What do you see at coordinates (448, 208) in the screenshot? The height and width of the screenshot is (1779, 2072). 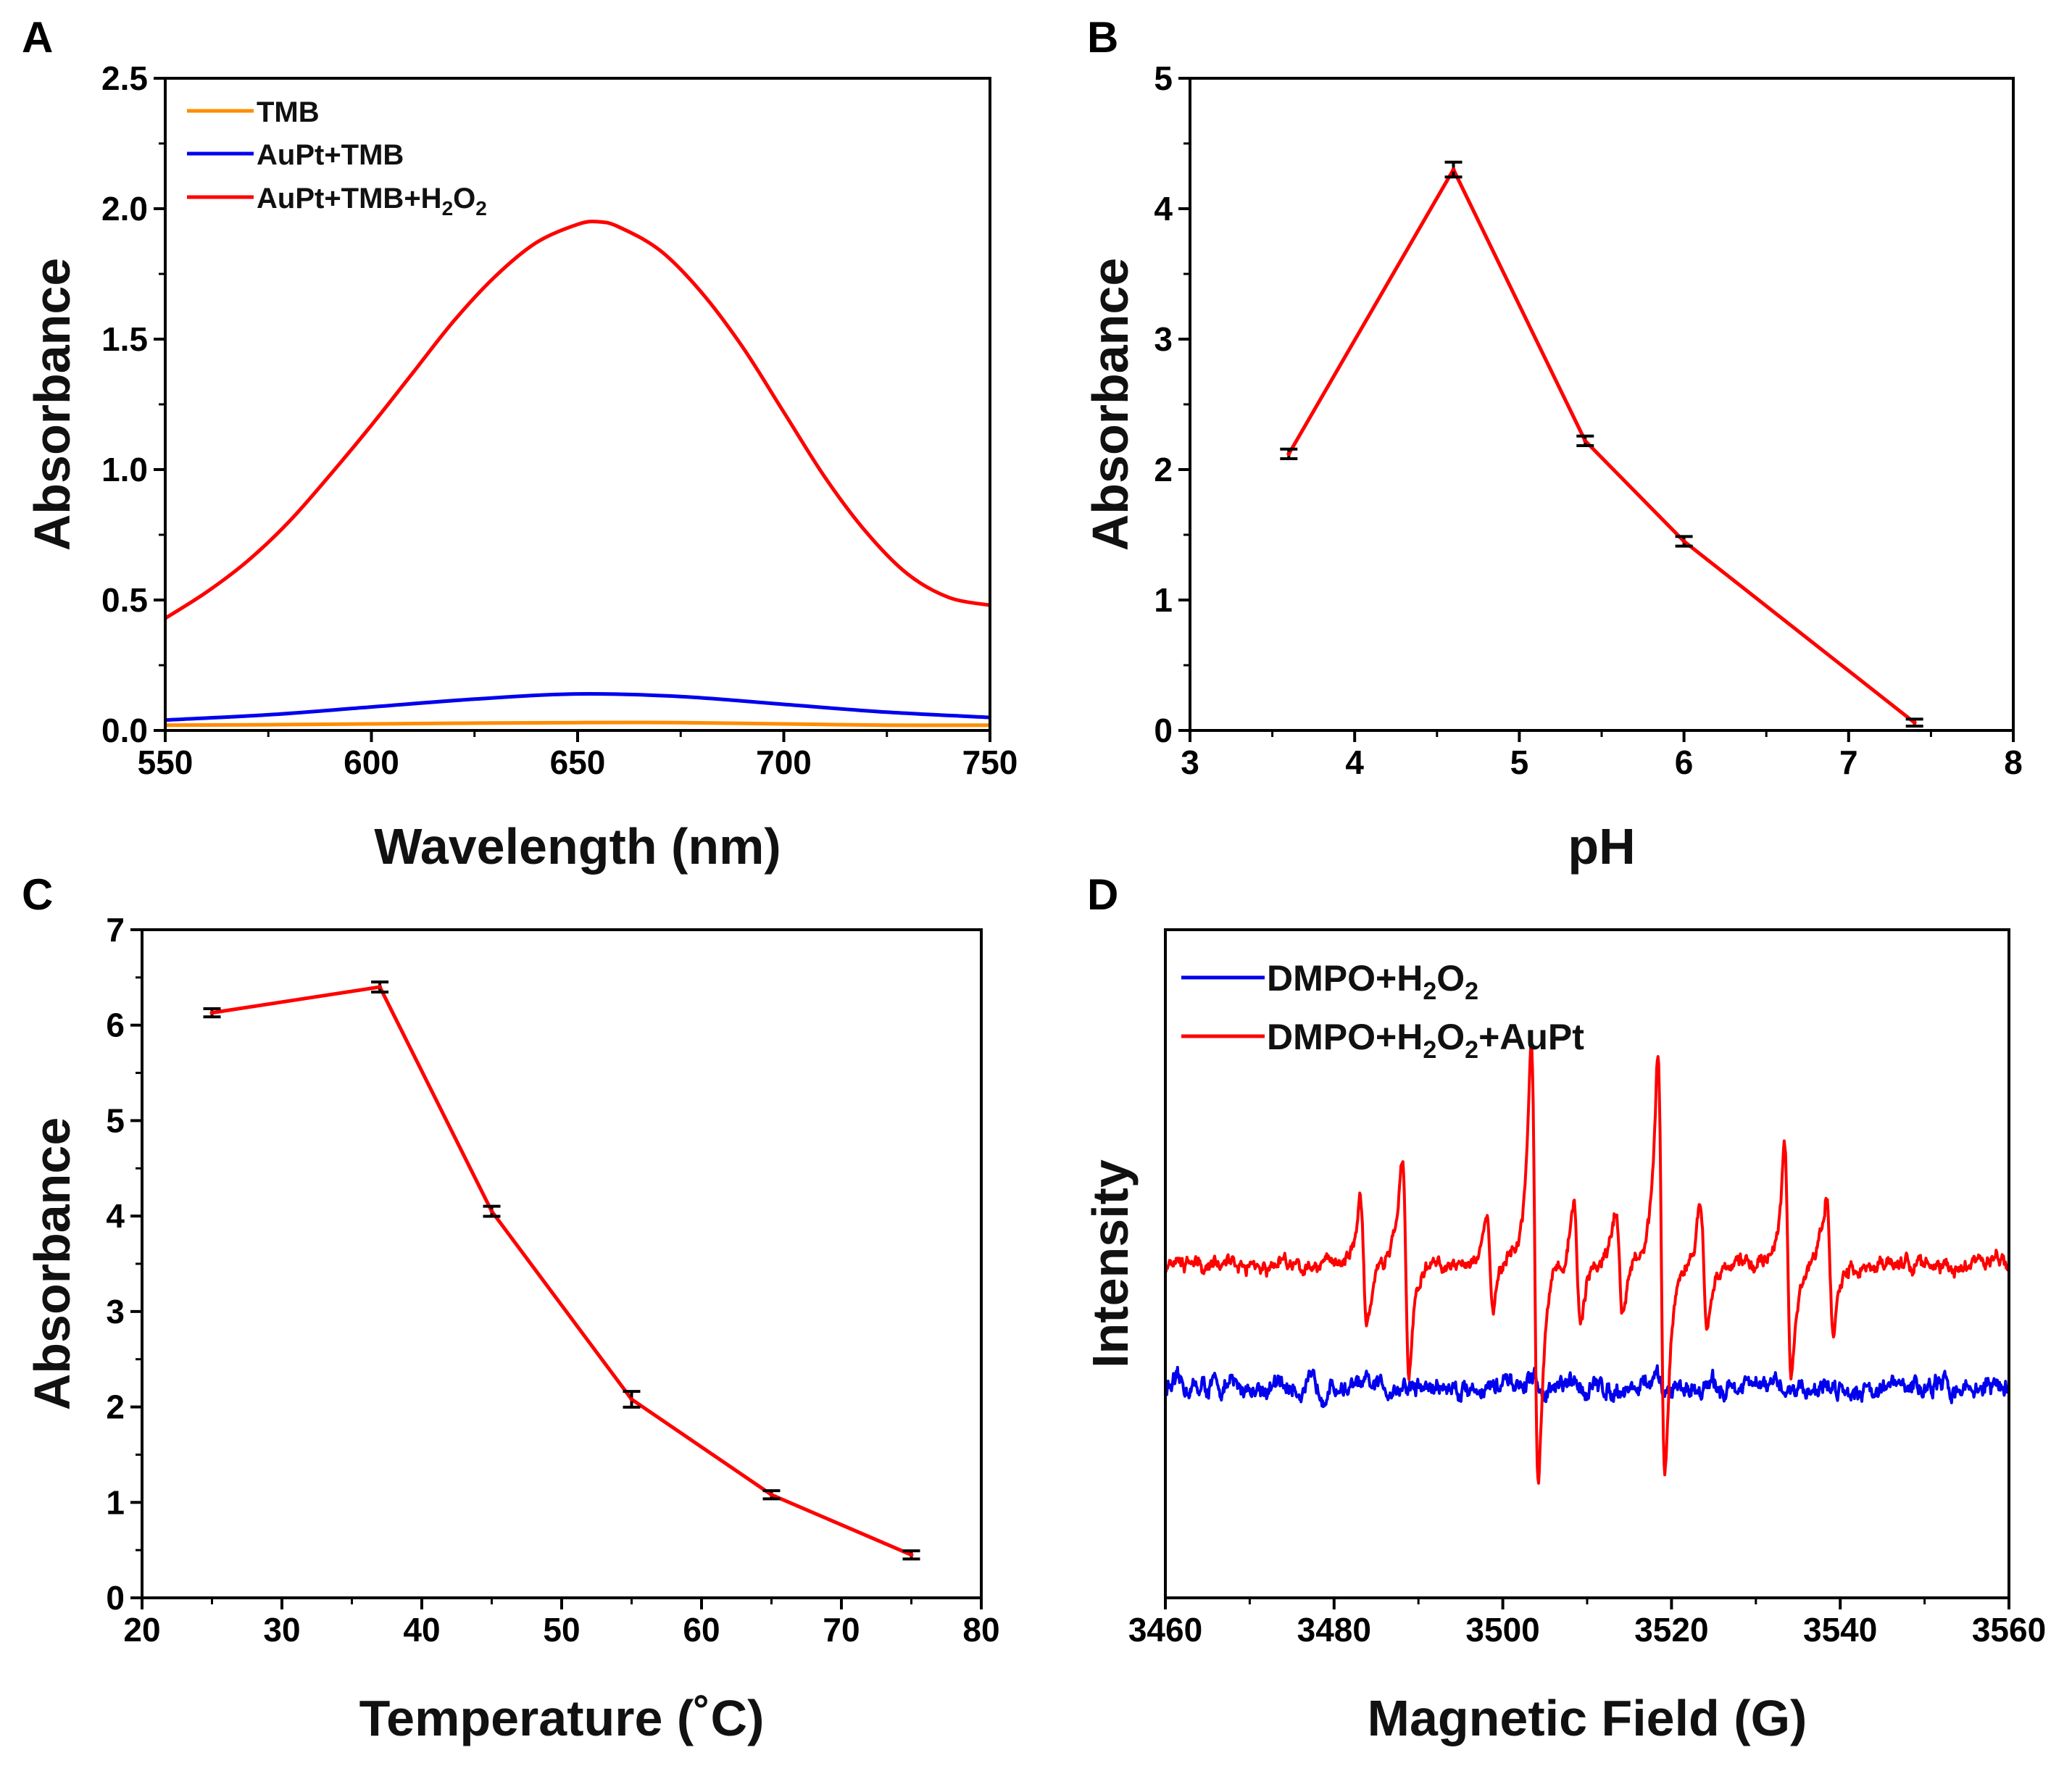 I see `legend-a-sub1: 2` at bounding box center [448, 208].